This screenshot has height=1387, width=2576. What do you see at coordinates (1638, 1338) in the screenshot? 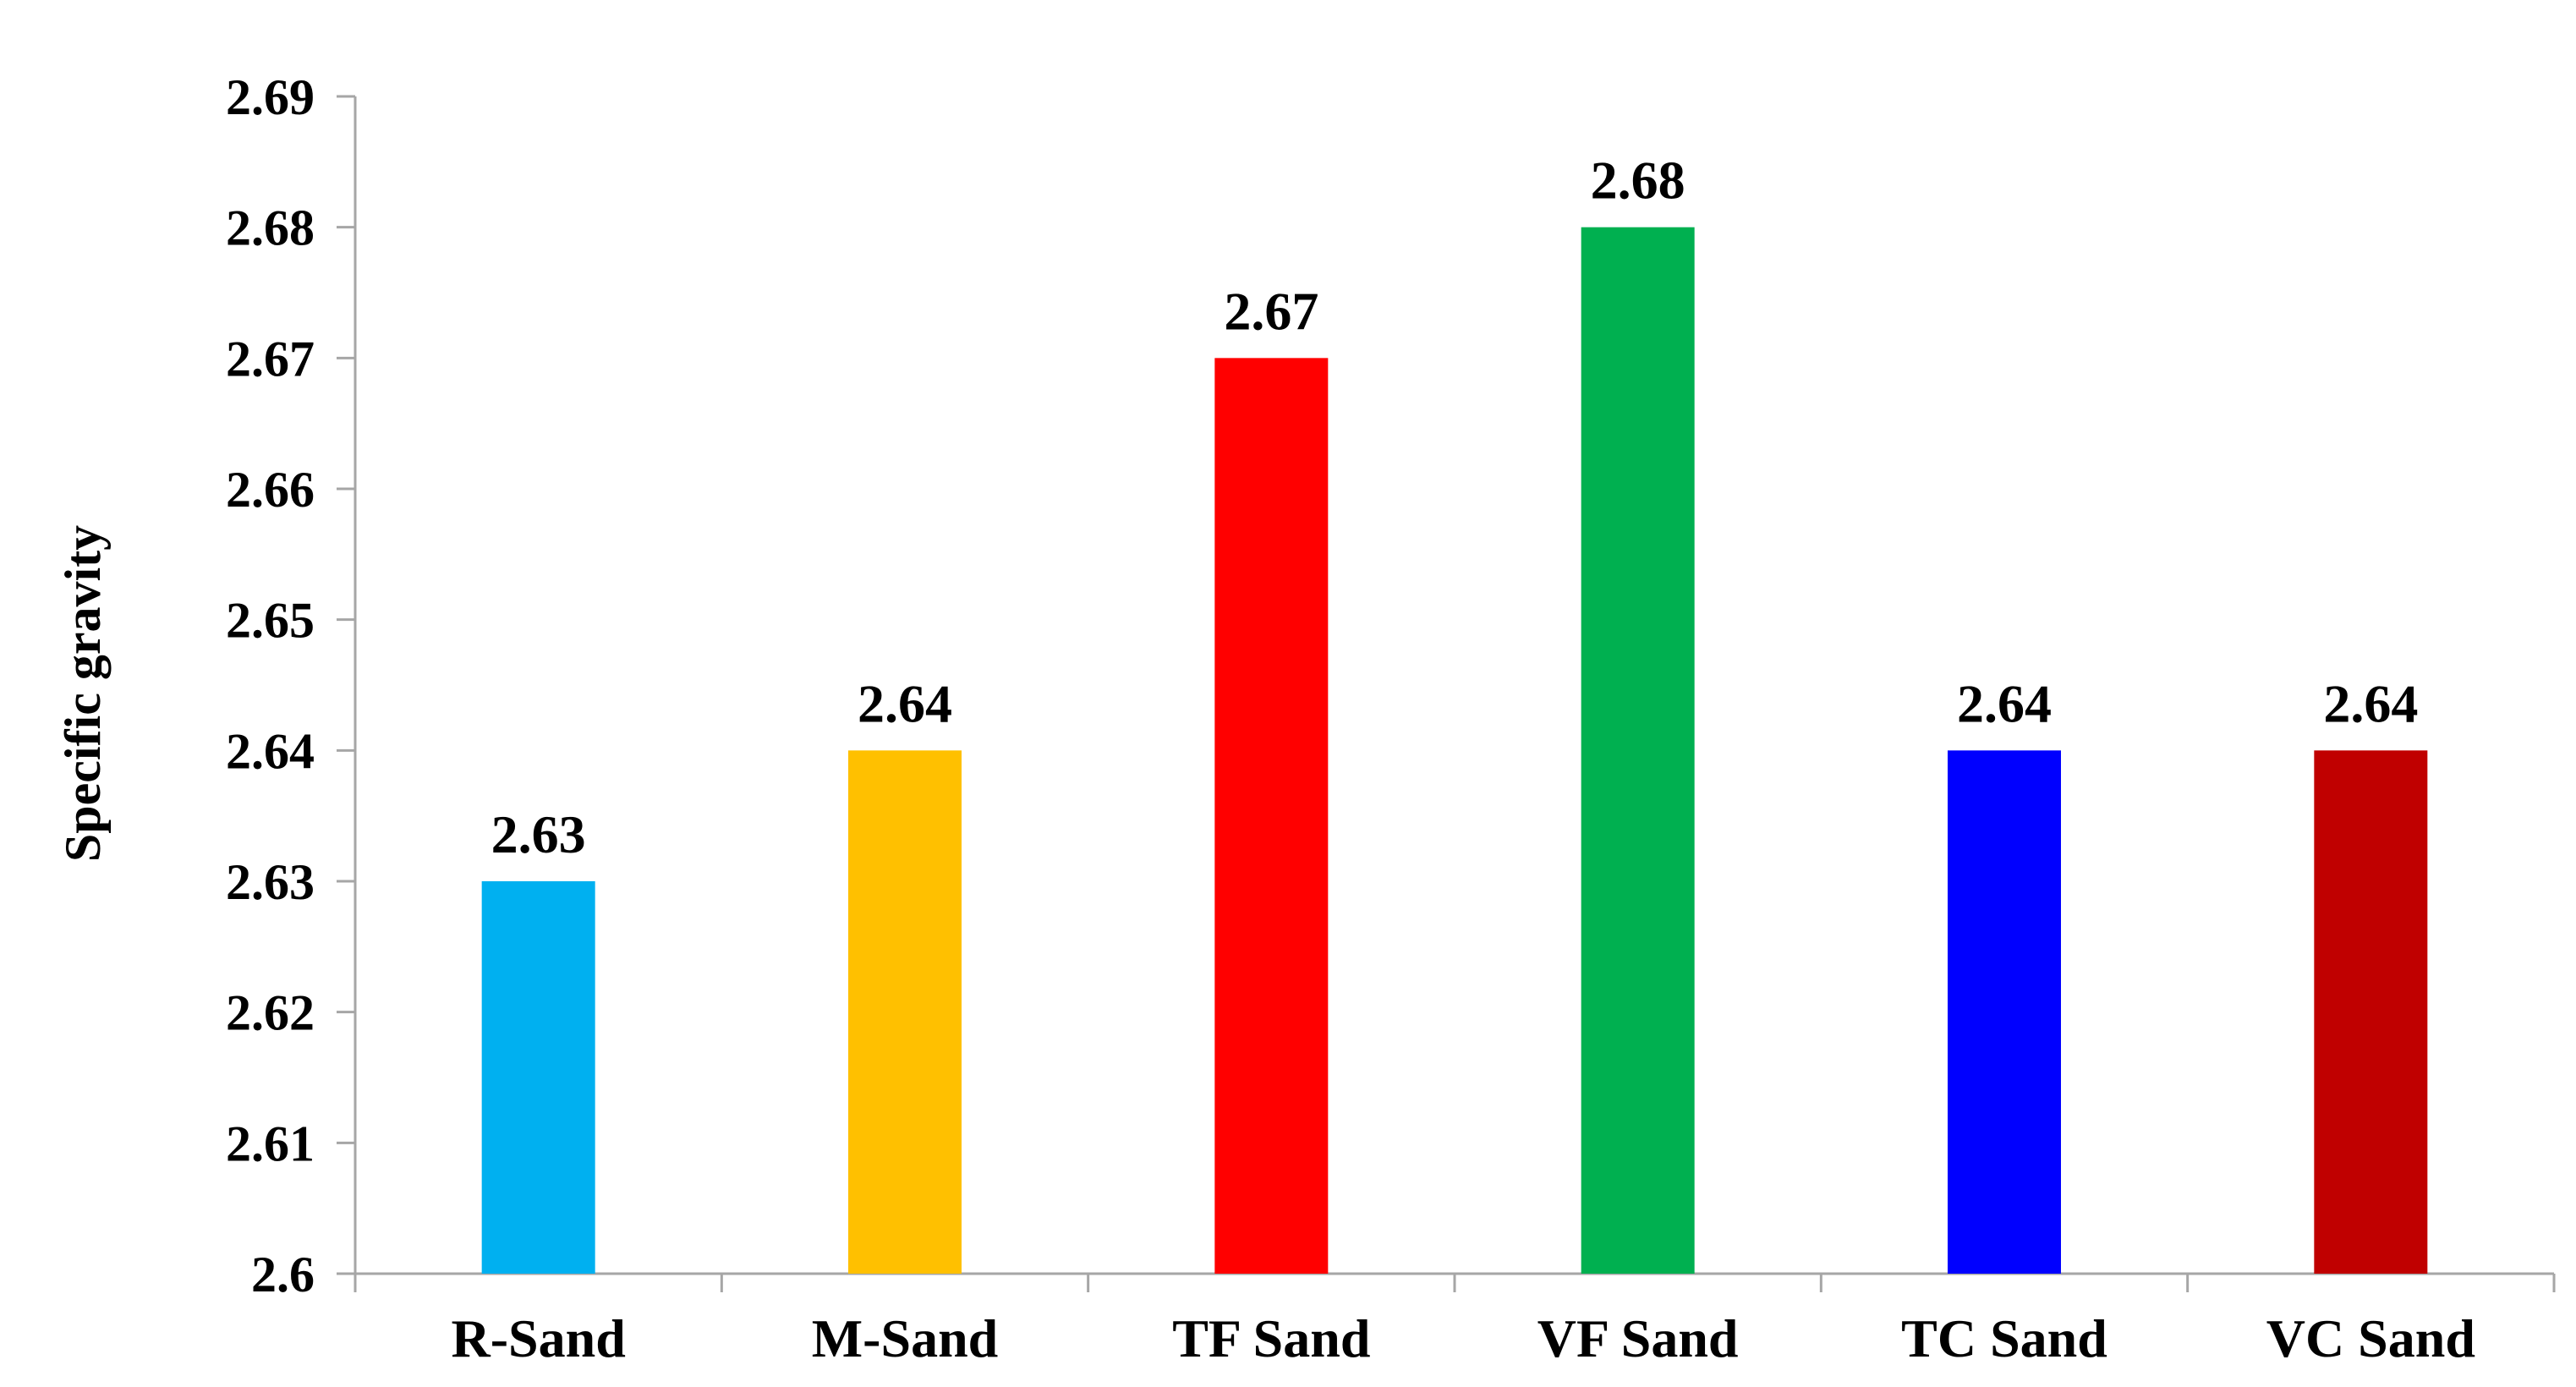
I see `x-tick-label: VF Sand` at bounding box center [1638, 1338].